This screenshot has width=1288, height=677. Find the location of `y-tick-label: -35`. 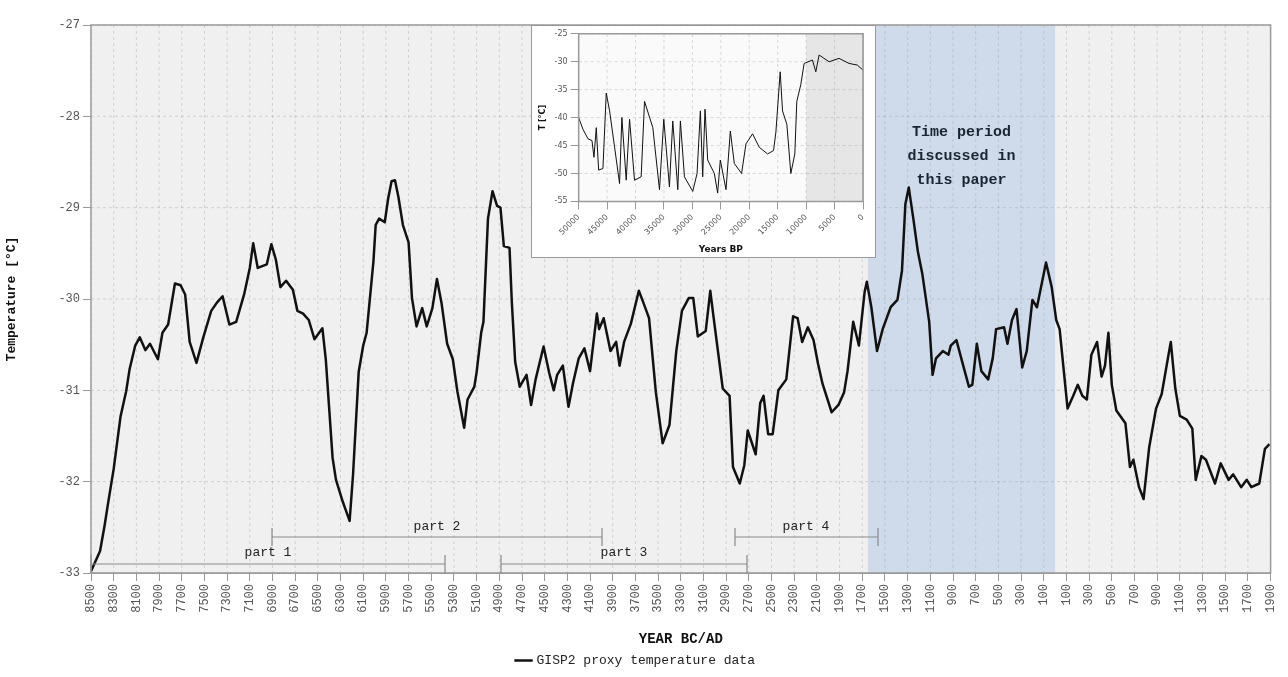

y-tick-label: -35 is located at coordinates (561, 89).